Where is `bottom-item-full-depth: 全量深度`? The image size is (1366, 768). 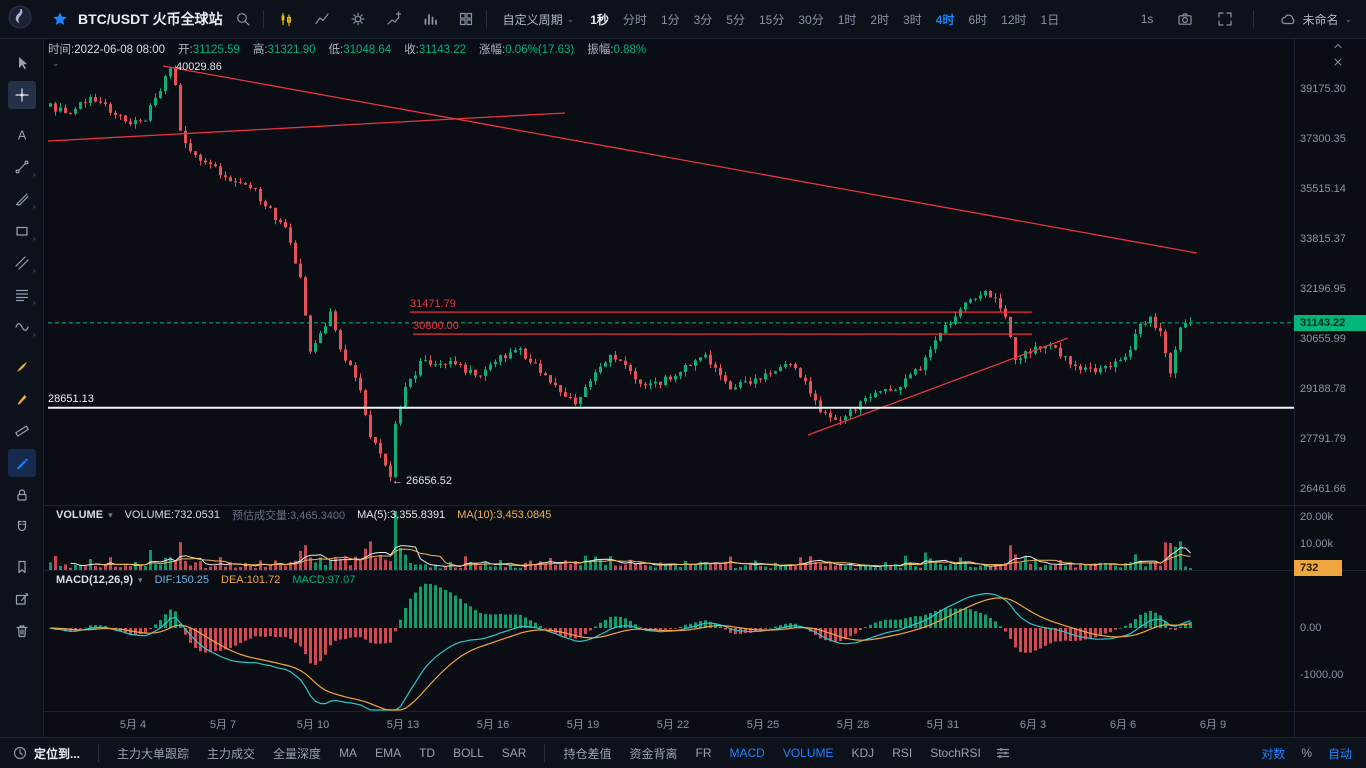
bottom-item-full-depth: 全量深度 is located at coordinates (297, 753).